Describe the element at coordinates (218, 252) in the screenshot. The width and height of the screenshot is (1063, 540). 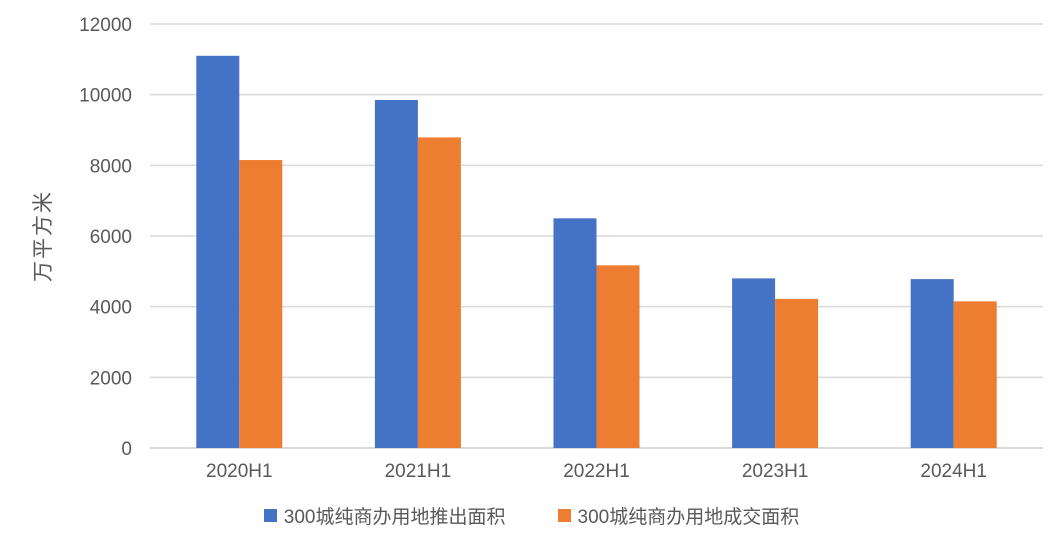
I see `bar-series1-2020H1` at that location.